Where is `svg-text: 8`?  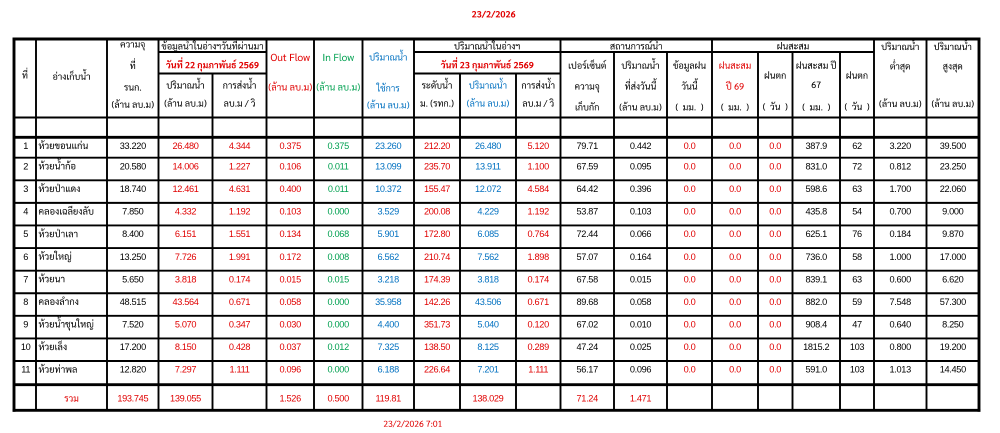
svg-text: 8 is located at coordinates (25, 302).